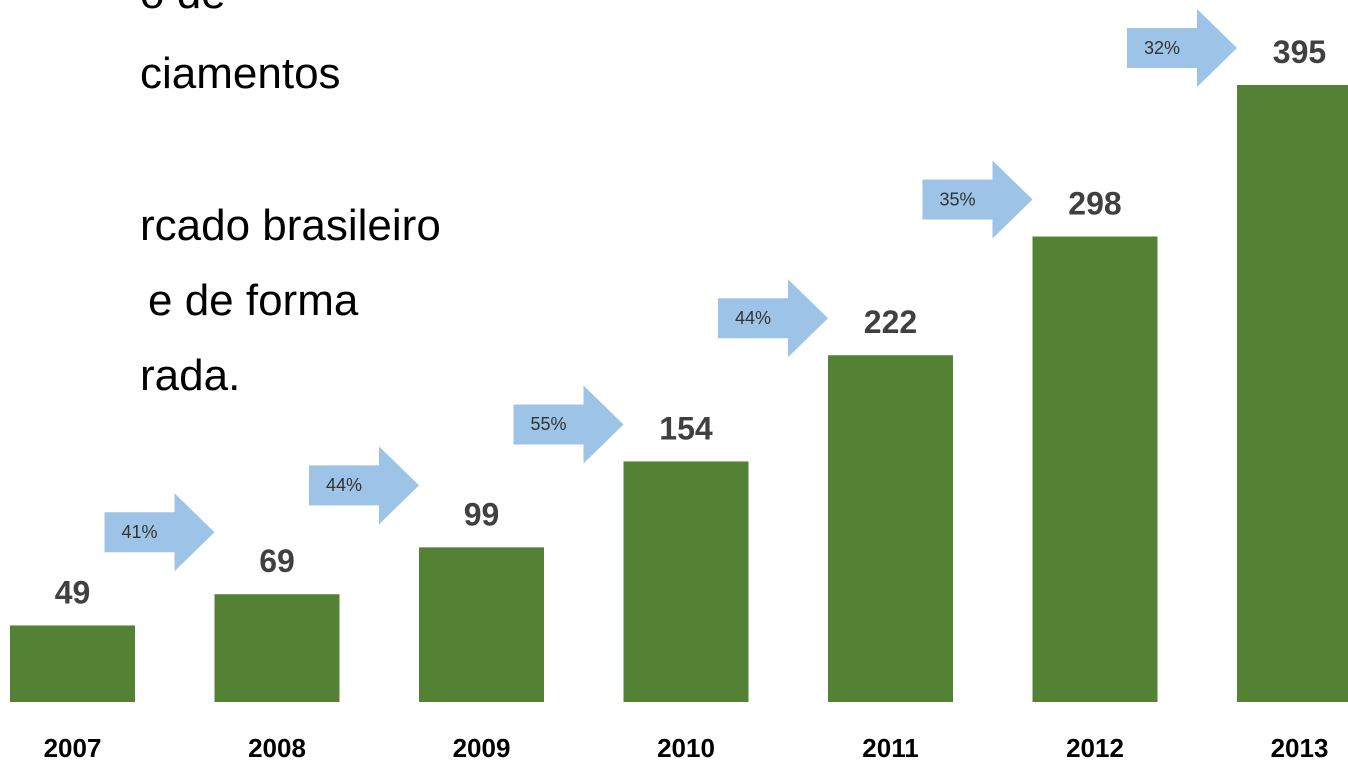 This screenshot has height=765, width=1348. Describe the element at coordinates (290, 225) in the screenshot. I see `text-line: rcado brasileiro` at that location.